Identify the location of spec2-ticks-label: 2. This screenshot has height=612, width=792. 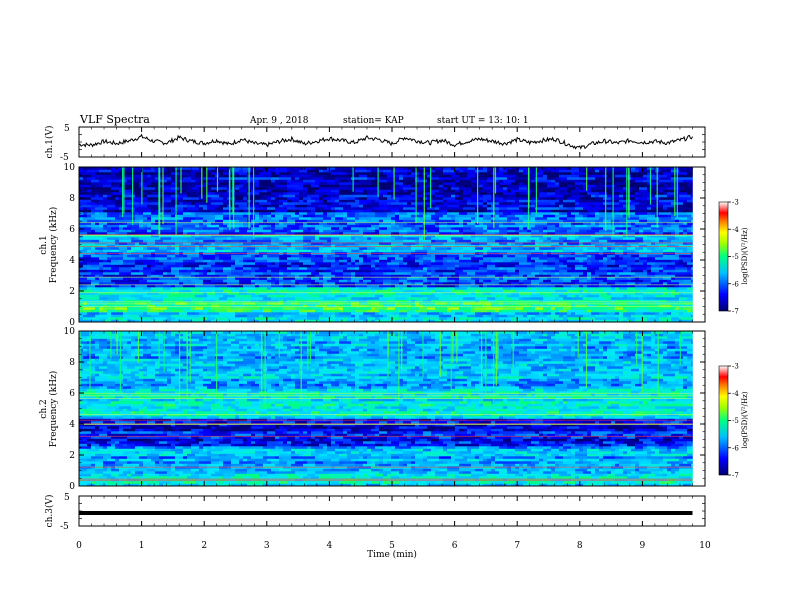
(72, 456).